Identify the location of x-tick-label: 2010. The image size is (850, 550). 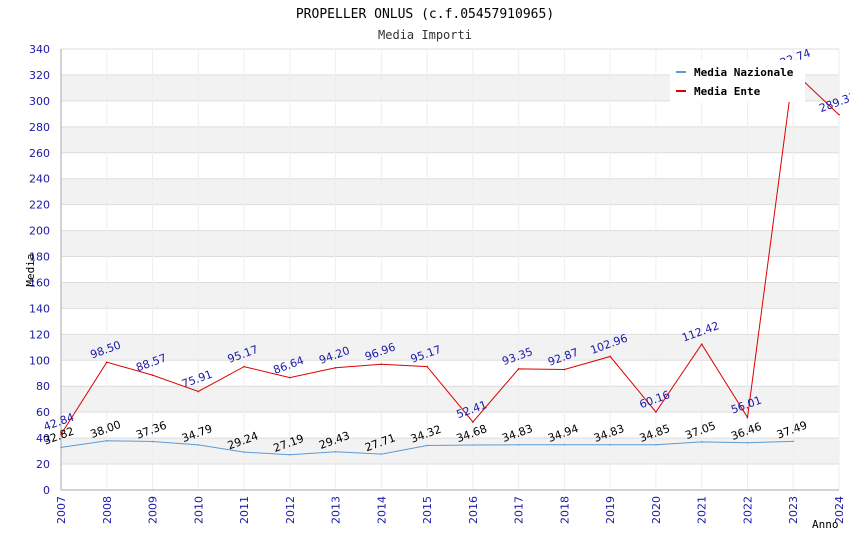
(198, 510).